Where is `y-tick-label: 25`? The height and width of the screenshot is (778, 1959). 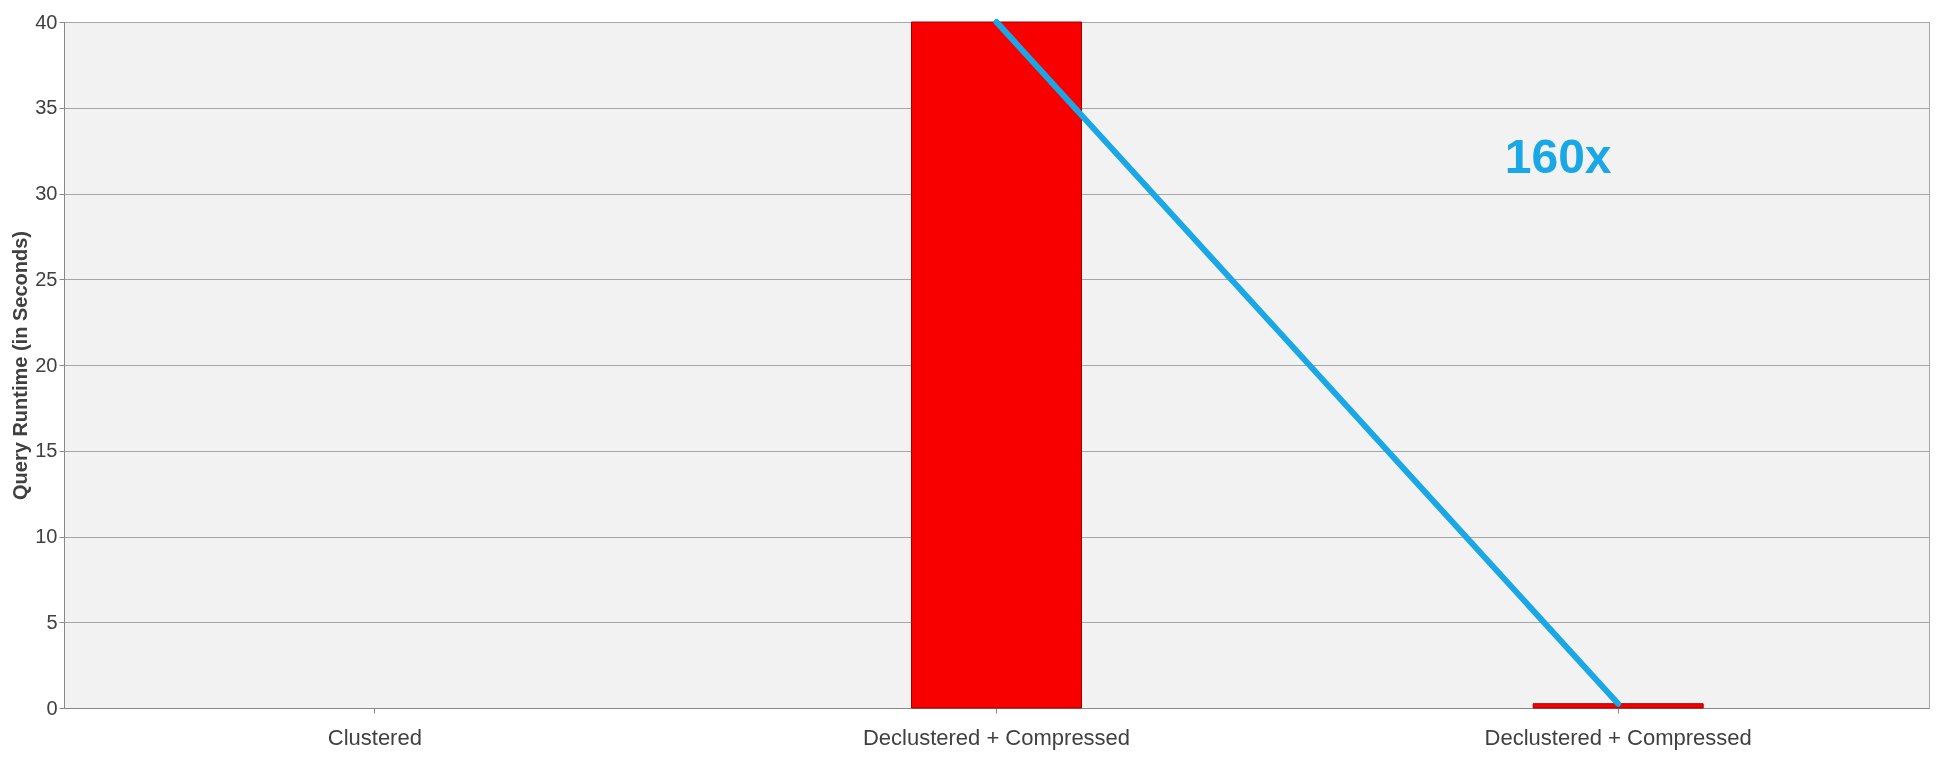 y-tick-label: 25 is located at coordinates (46, 278).